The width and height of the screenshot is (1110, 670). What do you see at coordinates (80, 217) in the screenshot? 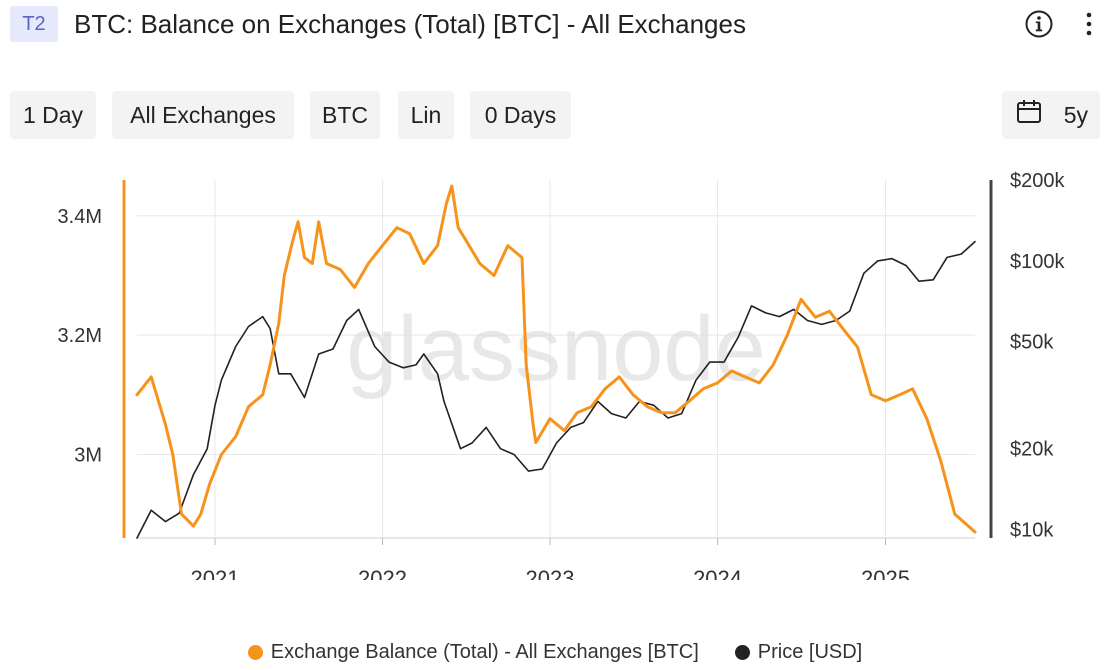
I see `y-left-tick-label-0: 3.4M` at bounding box center [80, 217].